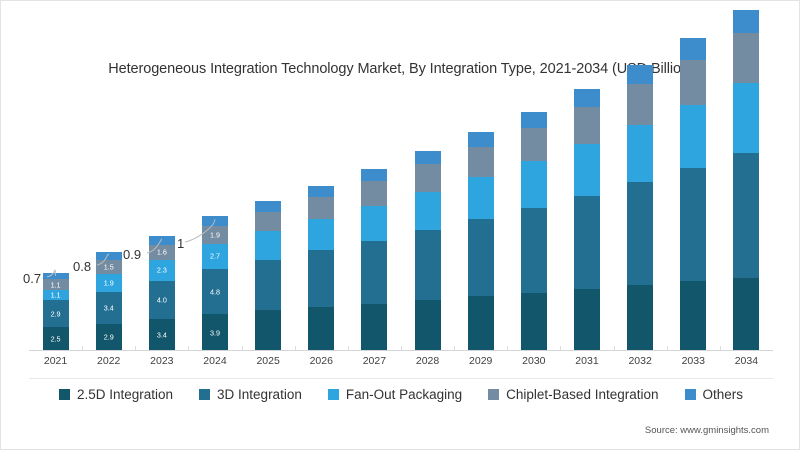 The width and height of the screenshot is (800, 450). I want to click on bar-segment: 4.8, so click(214, 292).